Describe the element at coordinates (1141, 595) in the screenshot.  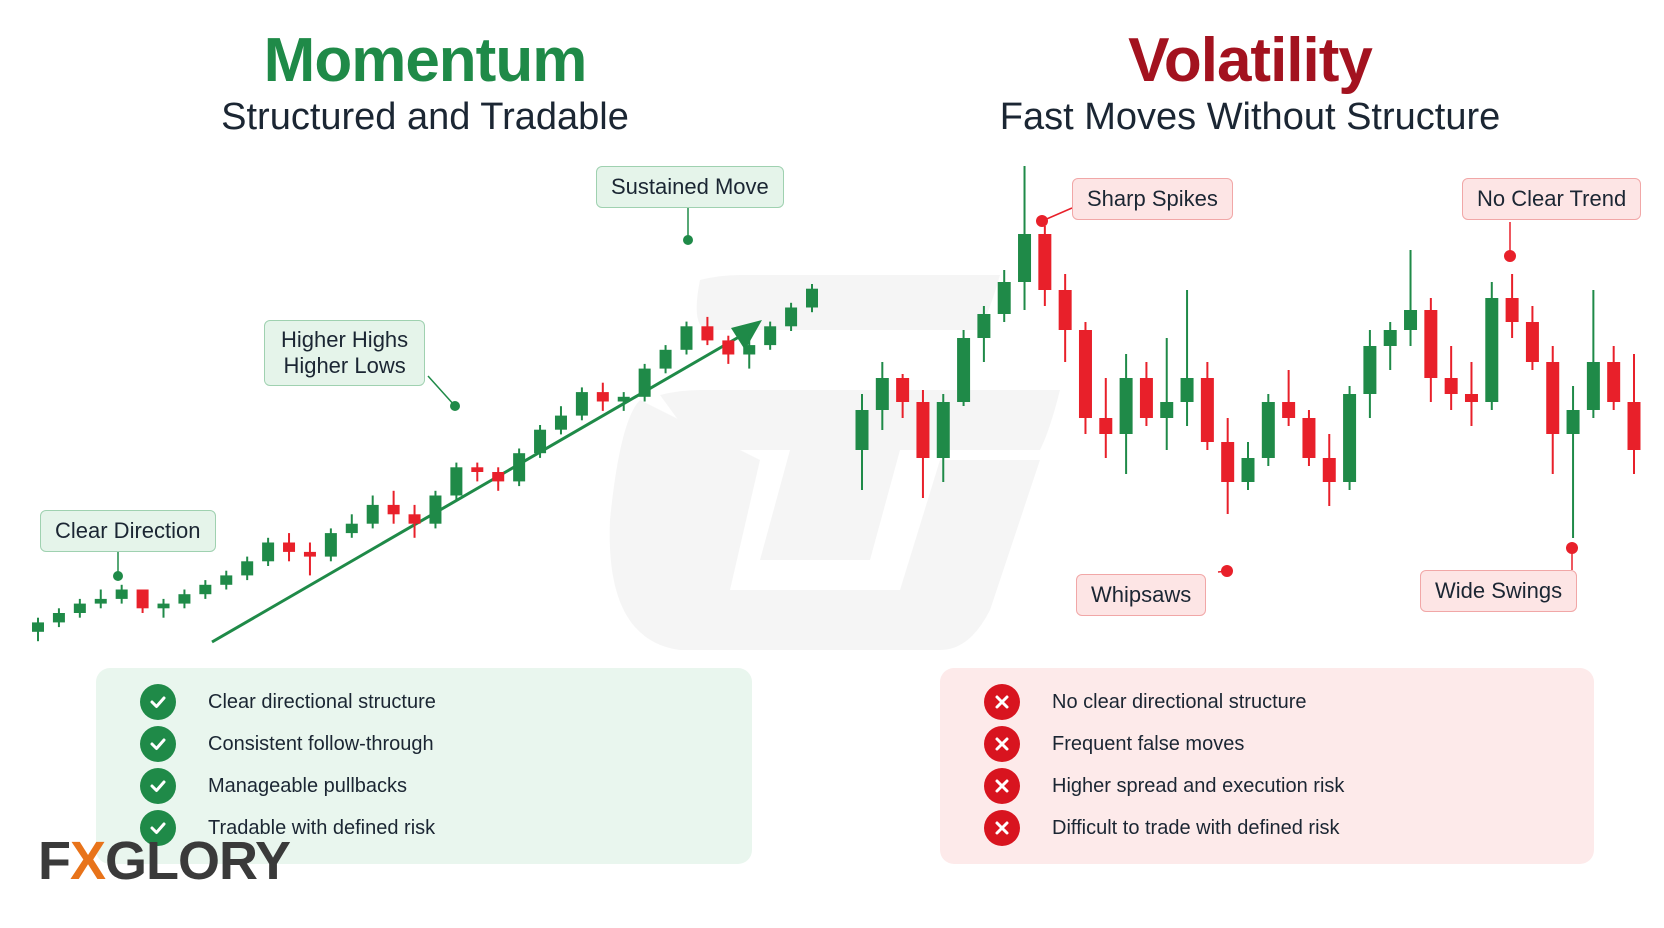
I see `callout-whipsaws: Whipsaws` at that location.